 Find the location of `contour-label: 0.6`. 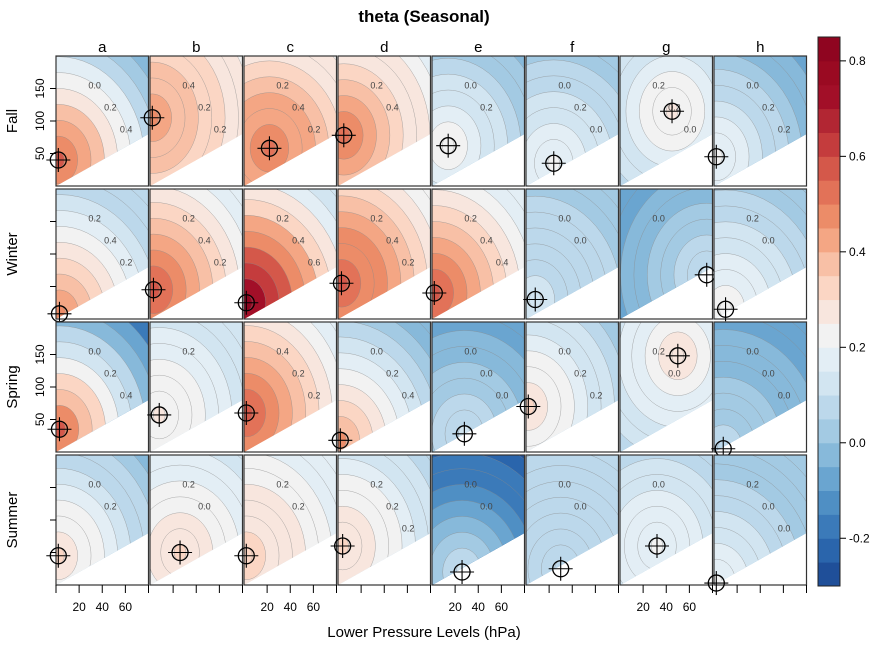

contour-label: 0.6 is located at coordinates (314, 263).